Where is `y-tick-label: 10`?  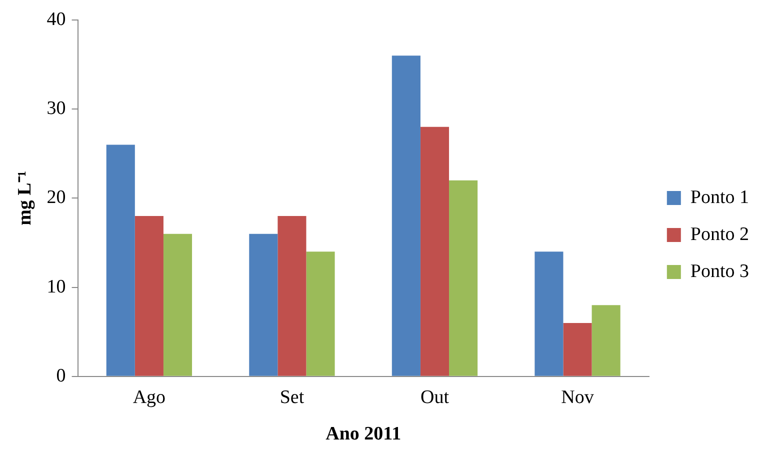 y-tick-label: 10 is located at coordinates (56, 287).